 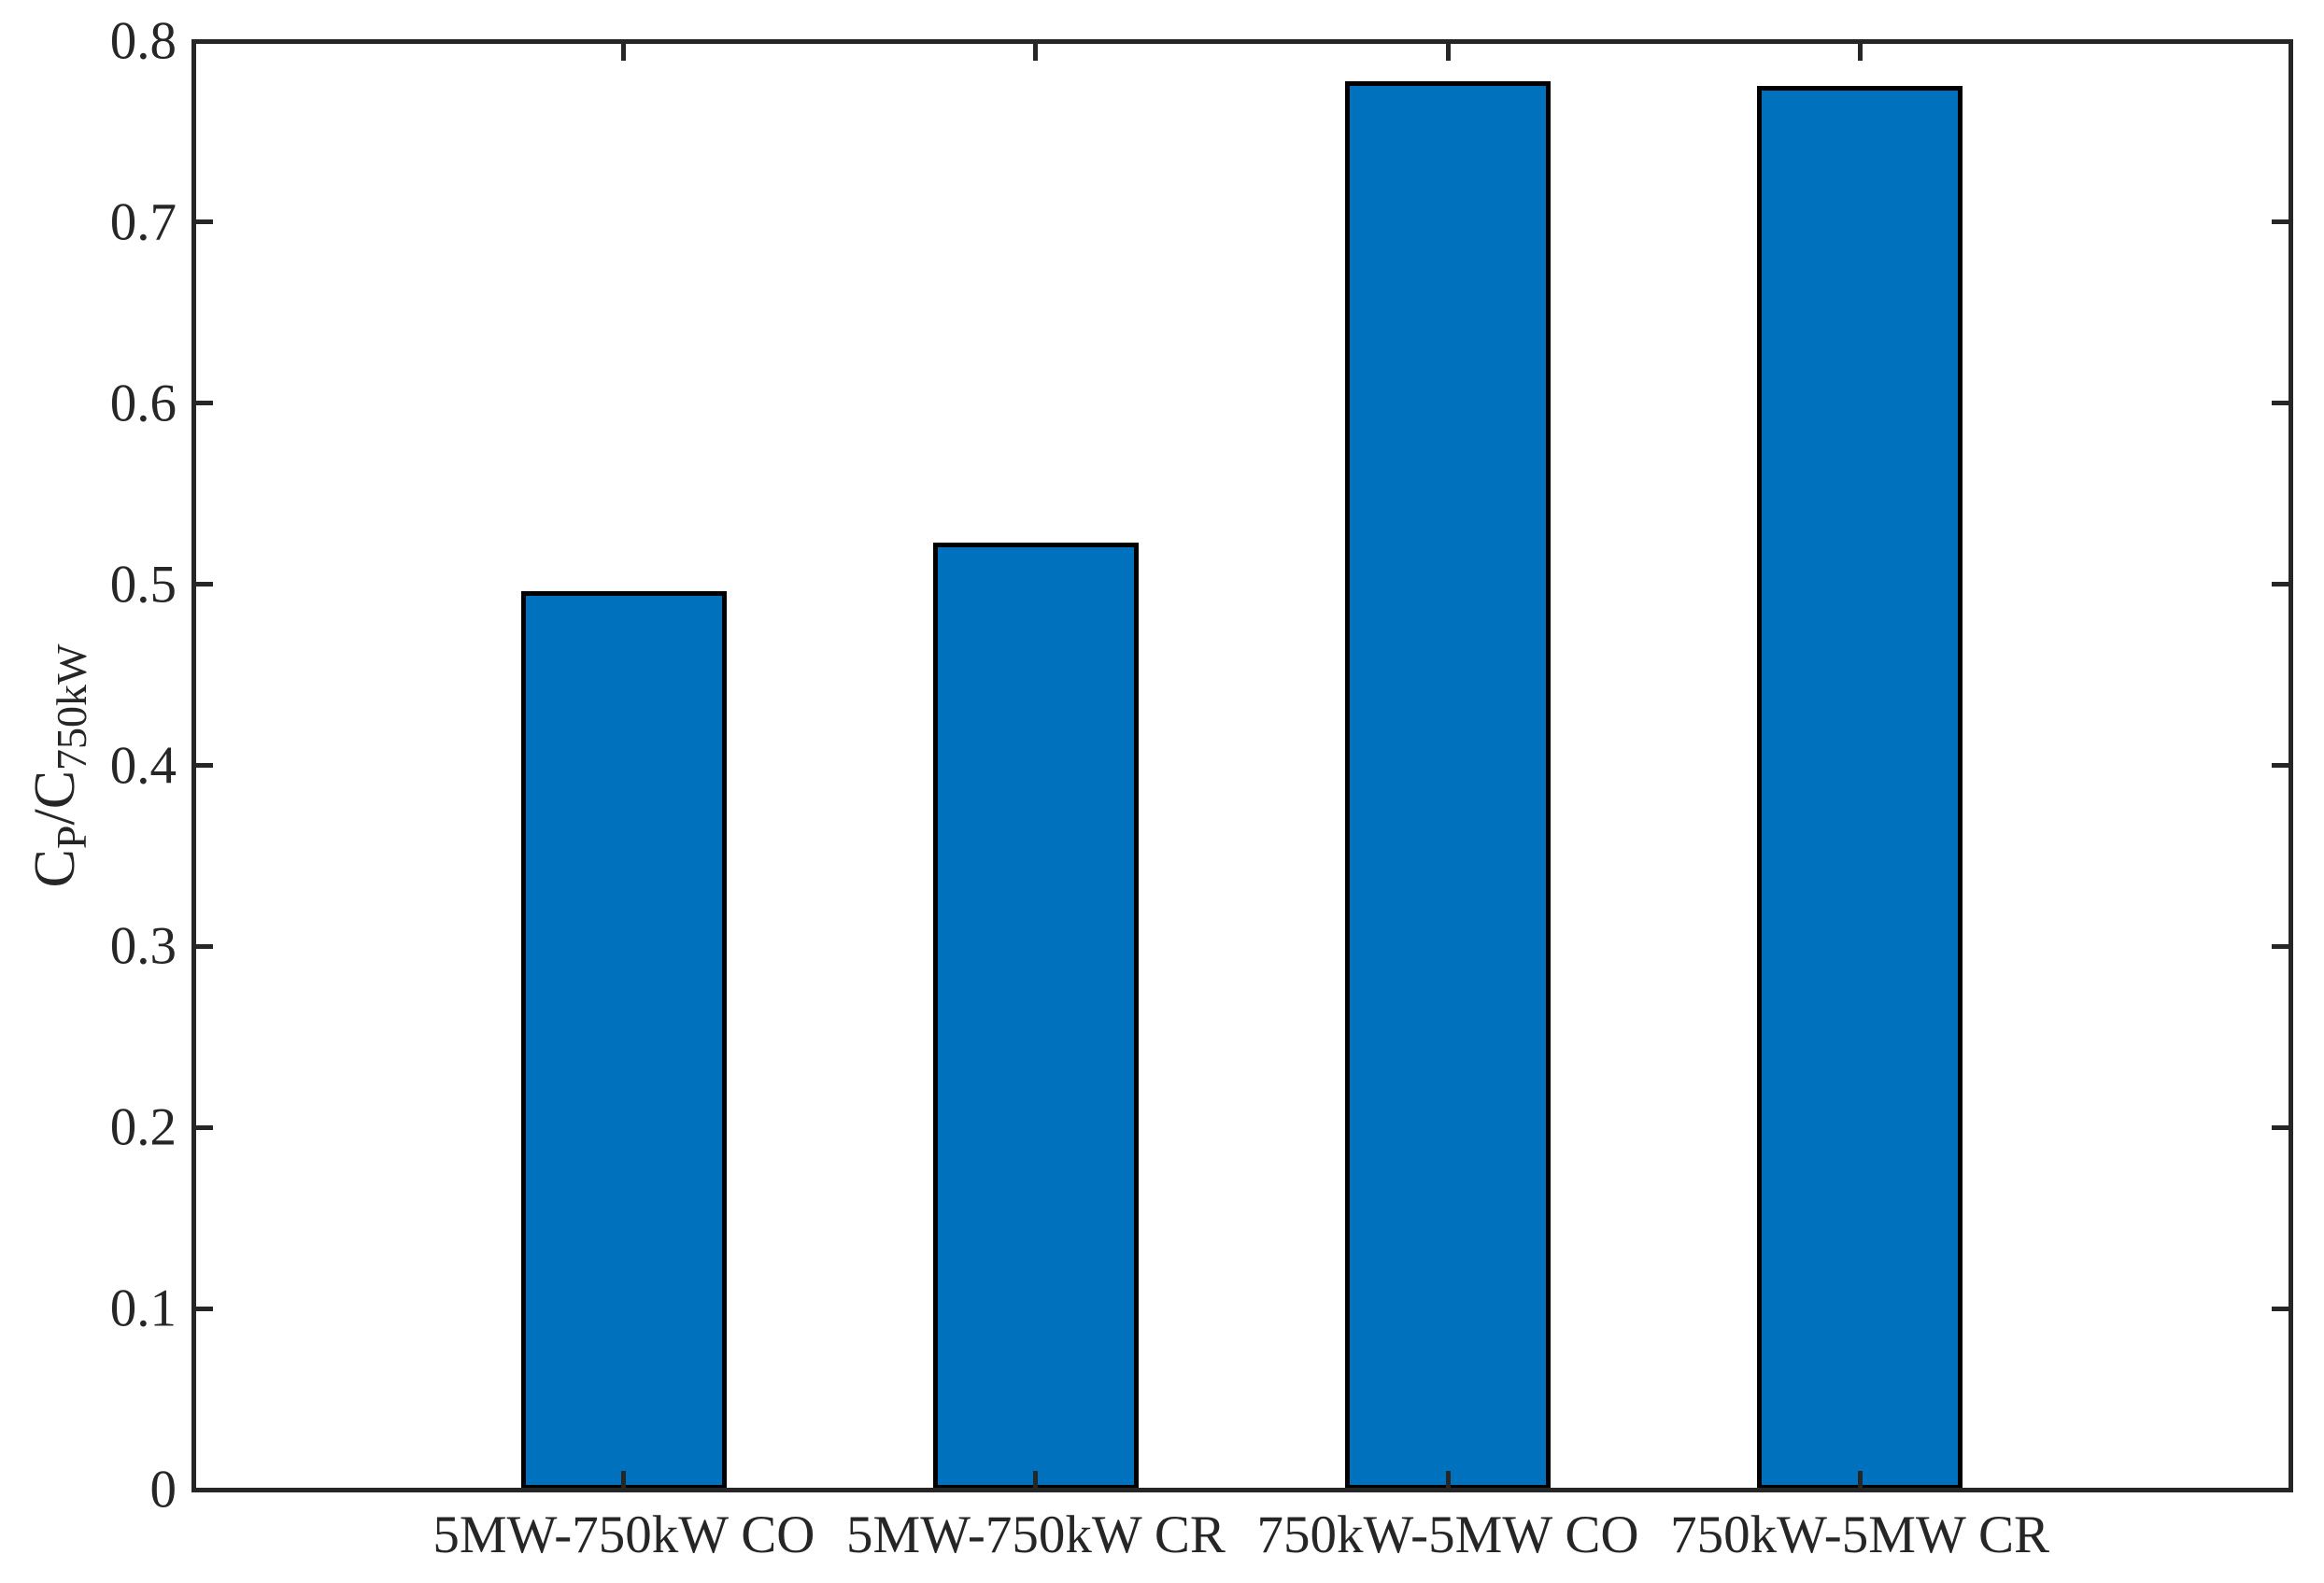 What do you see at coordinates (143, 585) in the screenshot?
I see `y-tick-label: 0.5` at bounding box center [143, 585].